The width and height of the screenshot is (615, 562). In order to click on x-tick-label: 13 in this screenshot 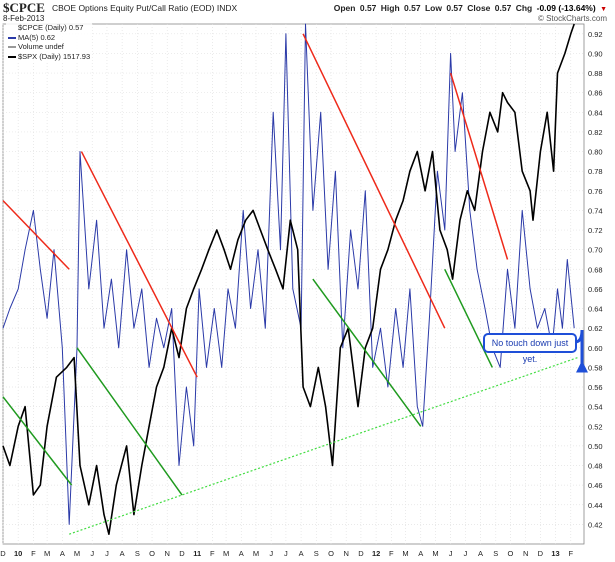, I will do `click(555, 553)`.